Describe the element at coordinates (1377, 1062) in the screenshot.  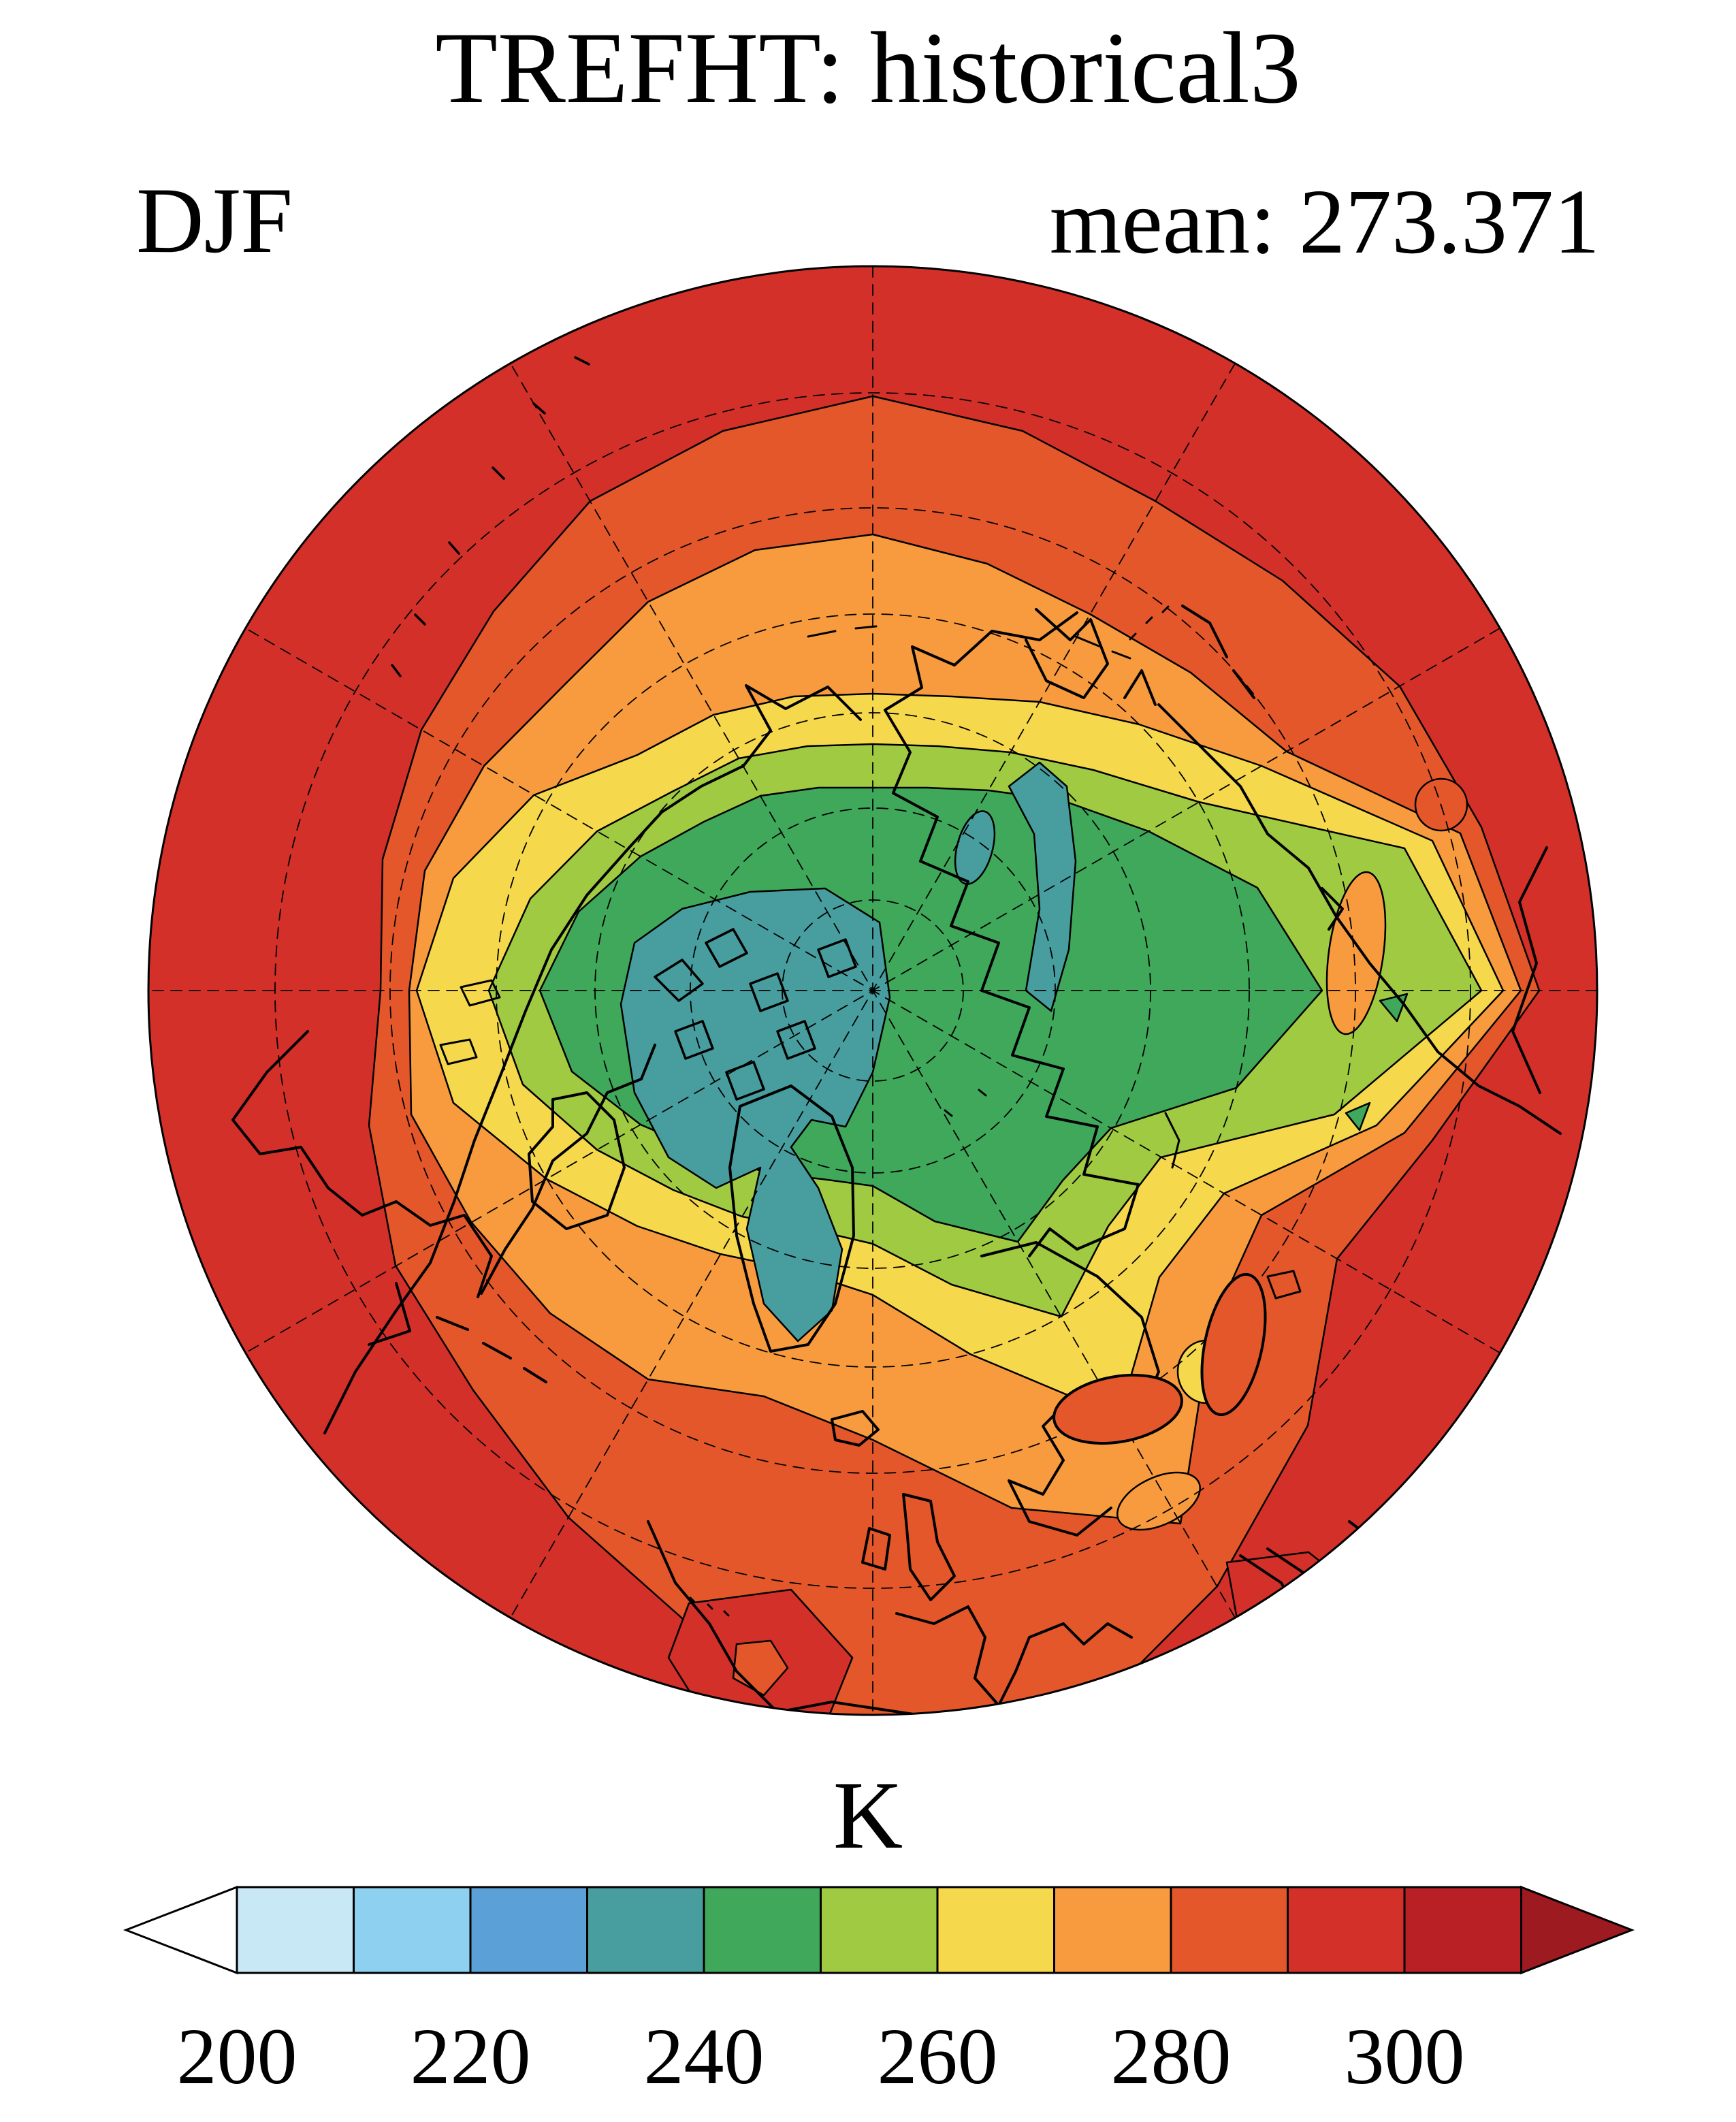
I see `green-islets` at that location.